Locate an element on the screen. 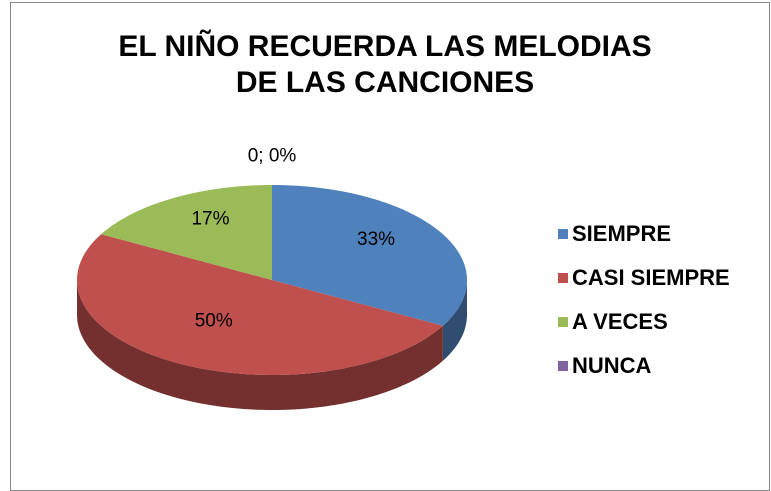 The image size is (771, 491). value-label: 17% is located at coordinates (210, 218).